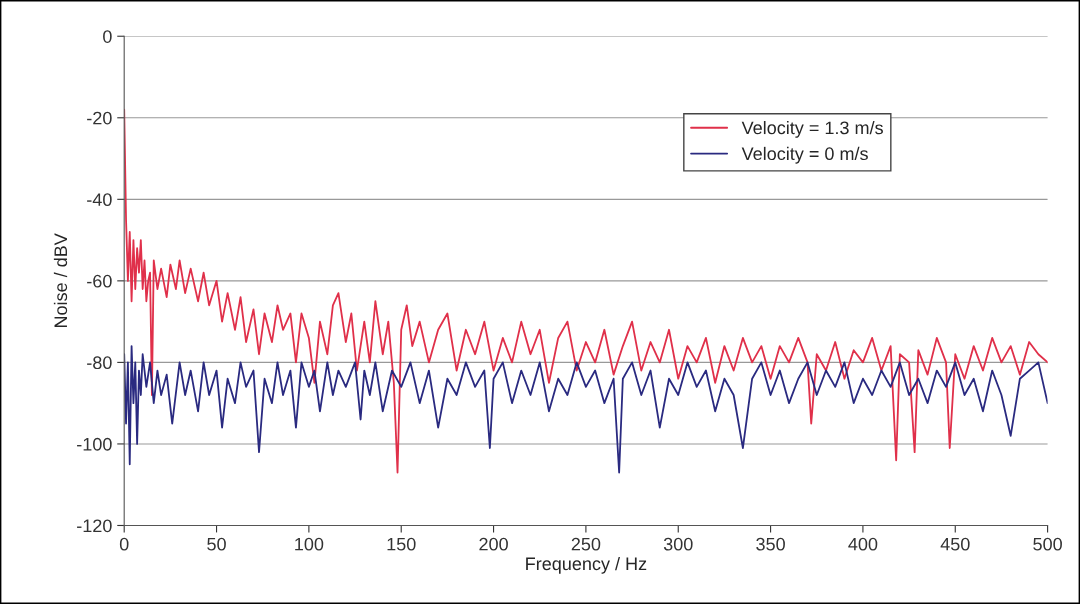  What do you see at coordinates (99, 363) in the screenshot?
I see `y-tick-label: -80` at bounding box center [99, 363].